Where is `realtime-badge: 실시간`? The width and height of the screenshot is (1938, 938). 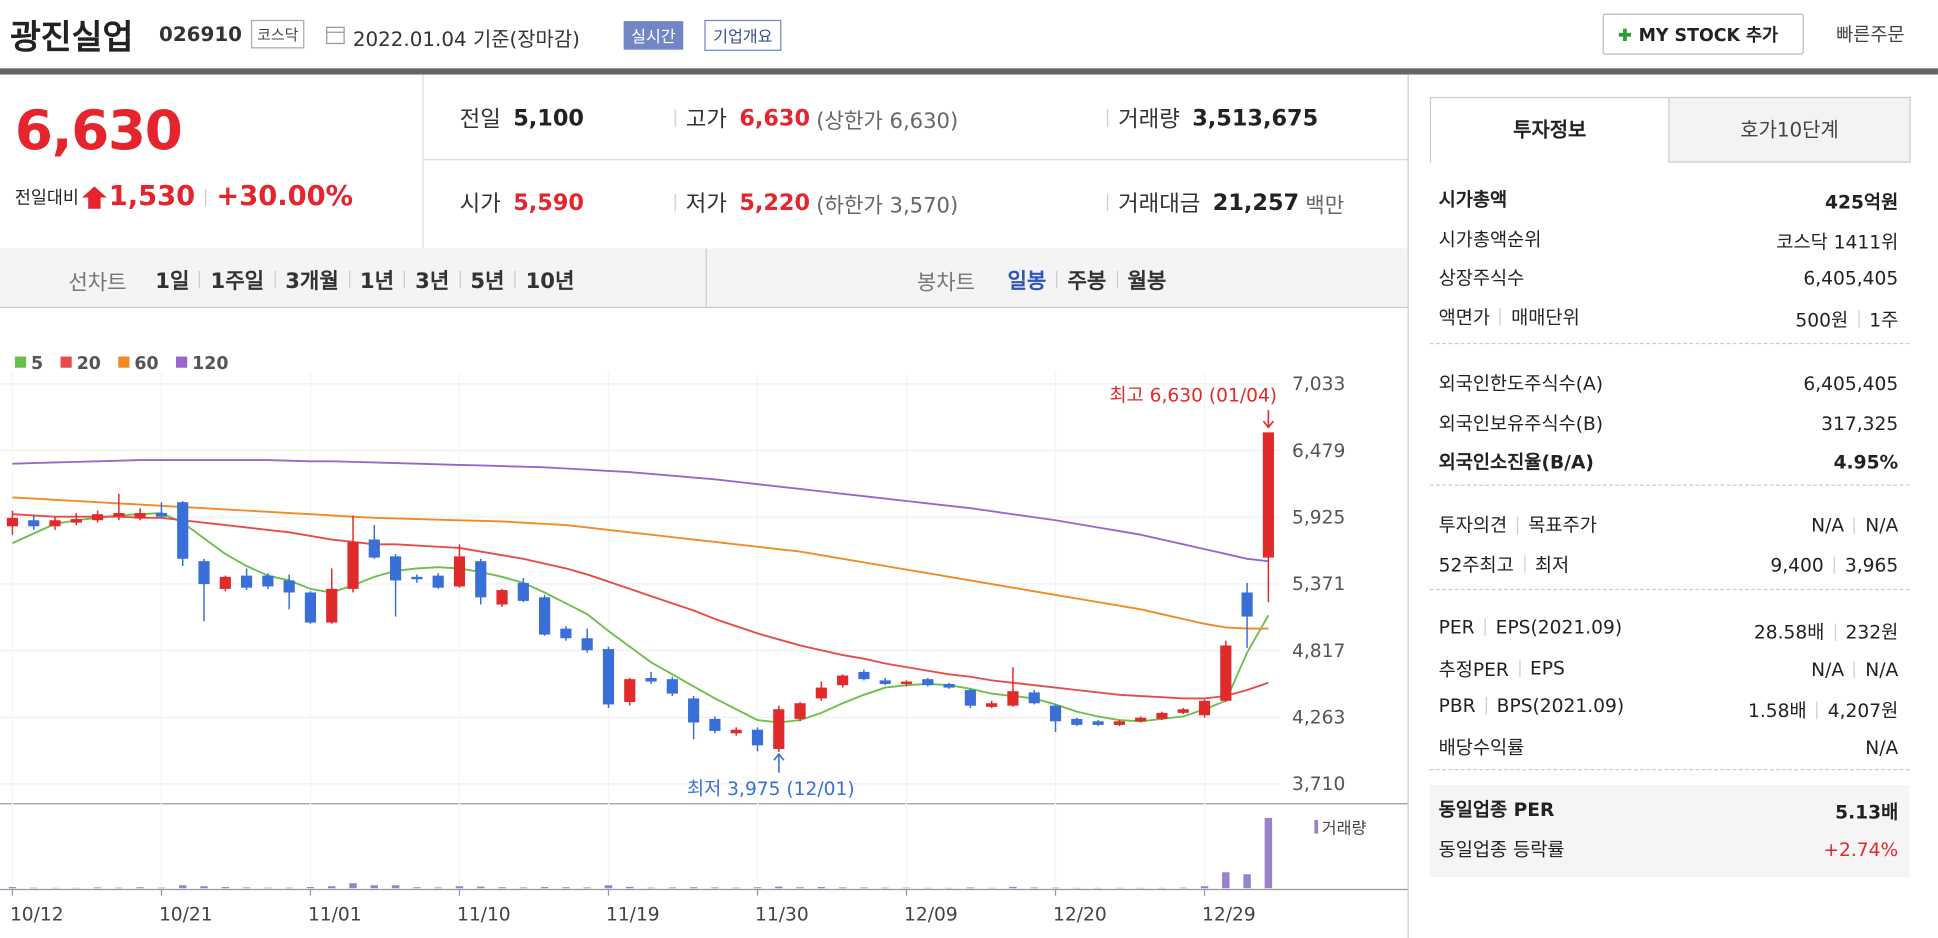 realtime-badge: 실시간 is located at coordinates (653, 35).